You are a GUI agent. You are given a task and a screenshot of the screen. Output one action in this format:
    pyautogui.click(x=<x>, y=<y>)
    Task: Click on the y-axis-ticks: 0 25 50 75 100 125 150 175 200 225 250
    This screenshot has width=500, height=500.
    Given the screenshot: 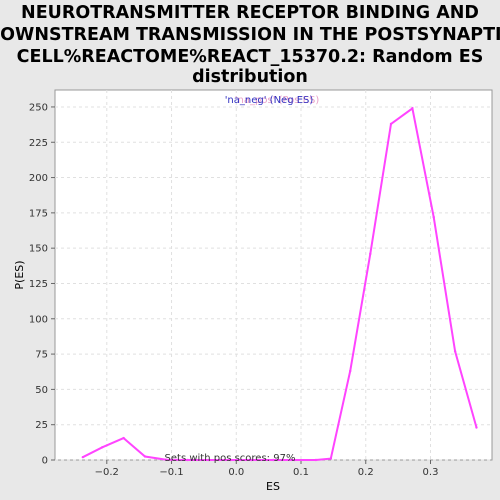 What is the action you would take?
    pyautogui.click(x=42, y=284)
    